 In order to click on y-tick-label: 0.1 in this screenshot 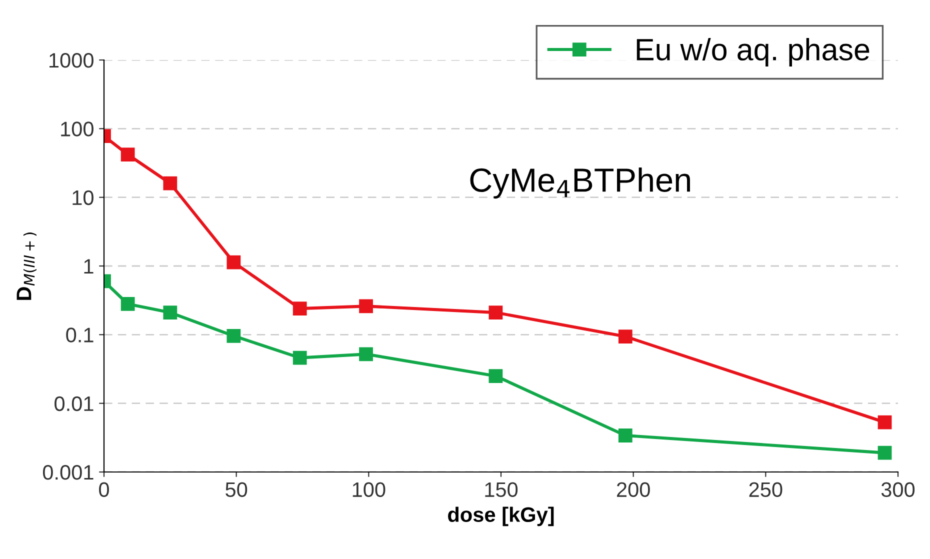, I will do `click(80, 335)`.